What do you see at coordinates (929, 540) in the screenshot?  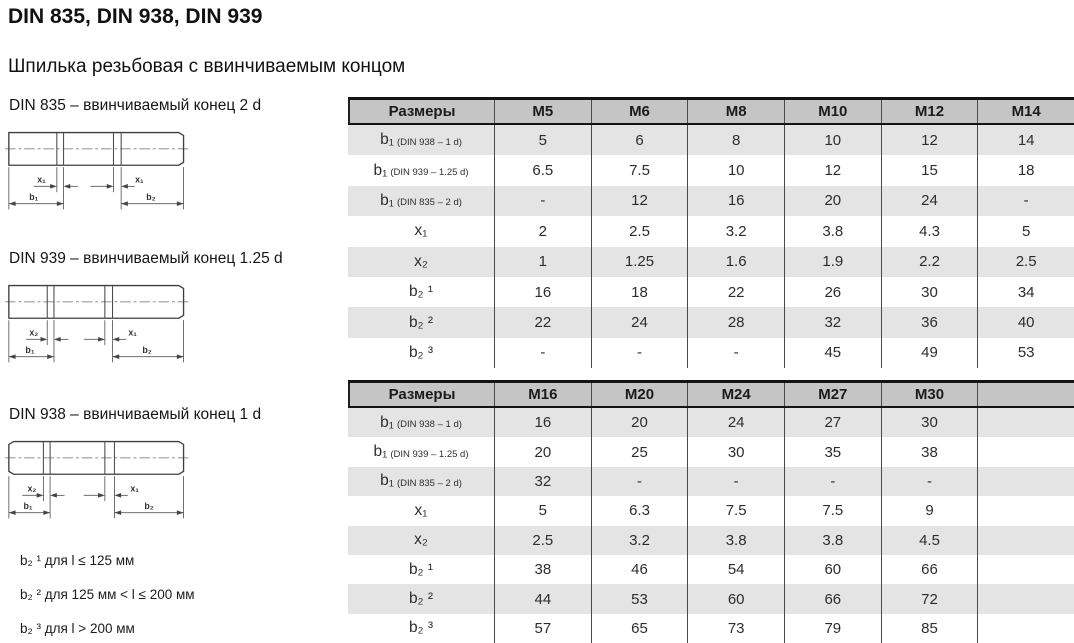 I see `value-cell: 4.5` at bounding box center [929, 540].